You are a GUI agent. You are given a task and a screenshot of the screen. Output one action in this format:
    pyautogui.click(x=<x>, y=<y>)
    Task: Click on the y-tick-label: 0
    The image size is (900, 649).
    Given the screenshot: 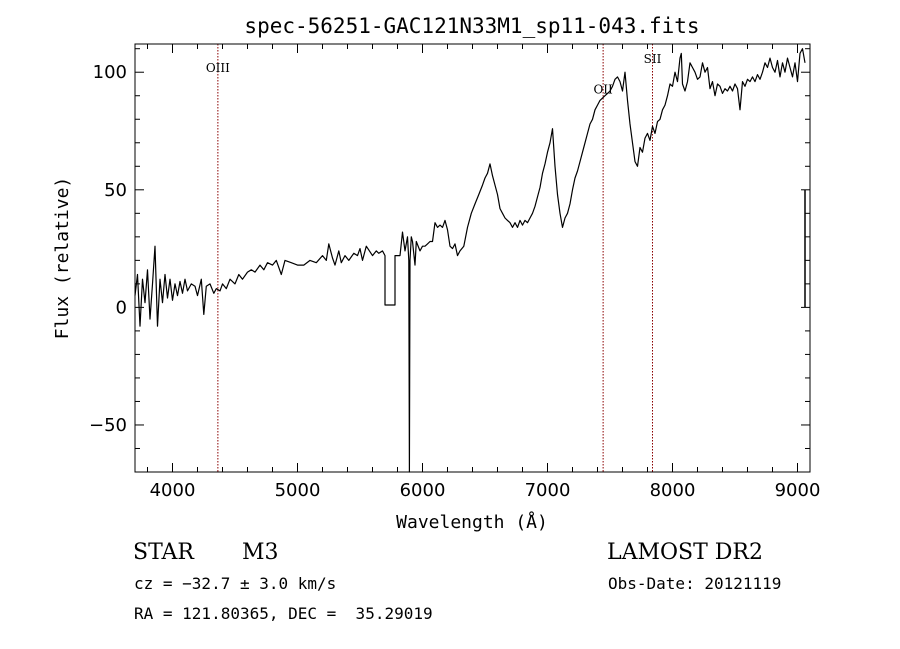 What is the action you would take?
    pyautogui.click(x=121, y=307)
    